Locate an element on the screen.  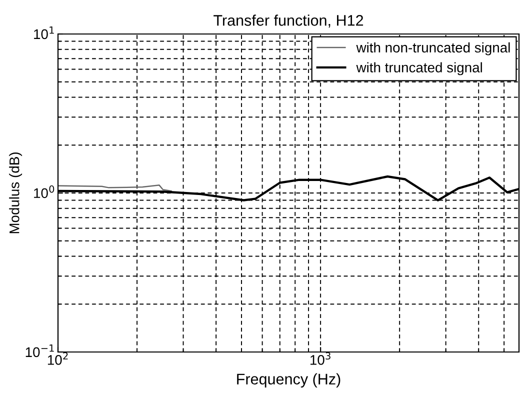
legend-label: with truncated signal is located at coordinates (419, 69).